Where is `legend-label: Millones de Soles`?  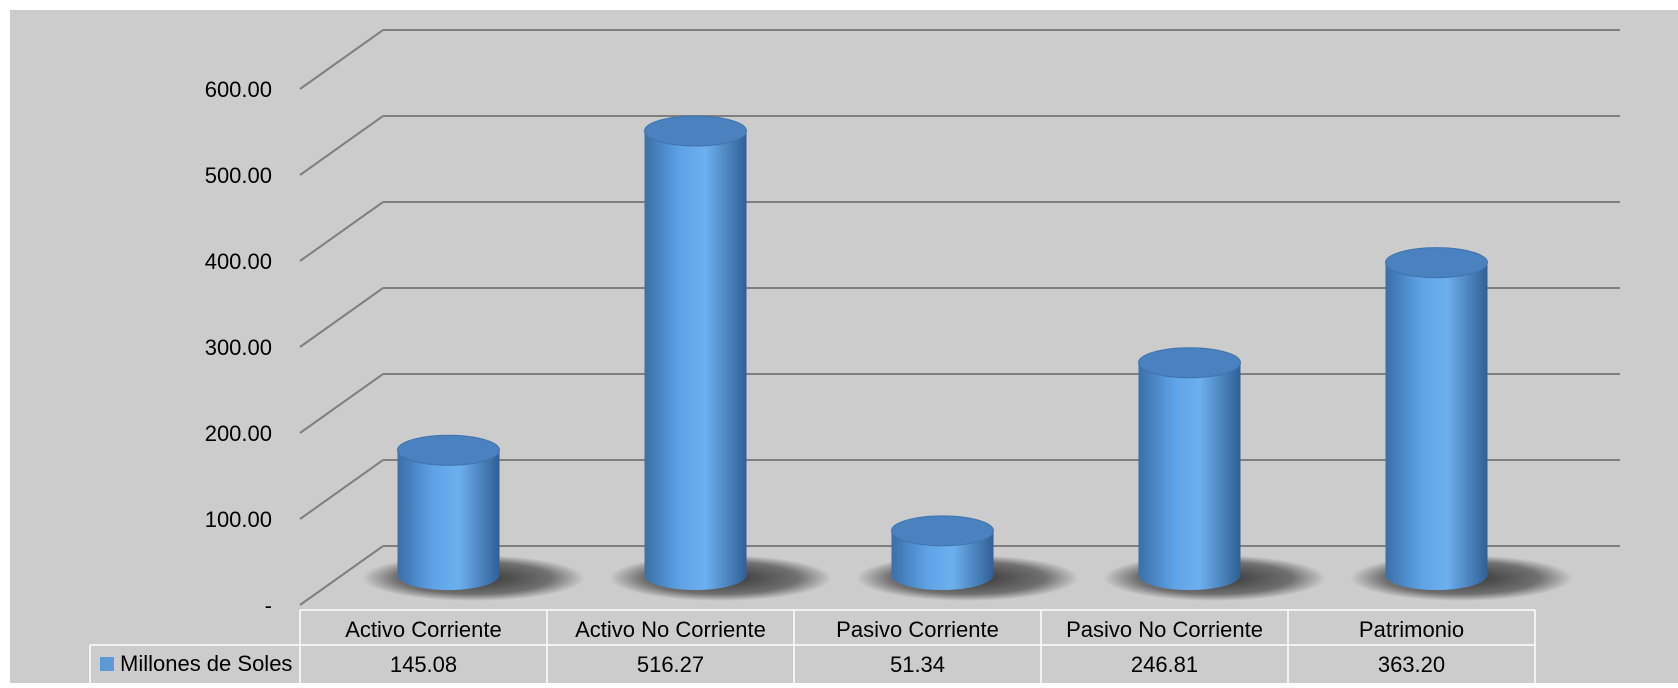
legend-label: Millones de Soles is located at coordinates (206, 663).